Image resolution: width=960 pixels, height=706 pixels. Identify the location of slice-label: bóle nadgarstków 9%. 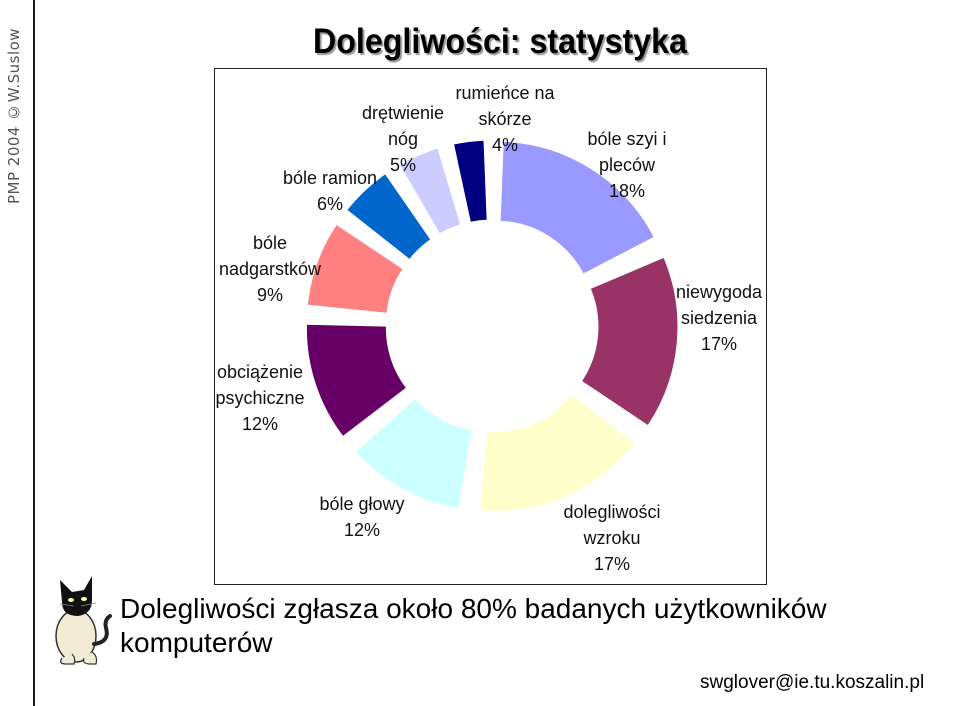
(270, 269).